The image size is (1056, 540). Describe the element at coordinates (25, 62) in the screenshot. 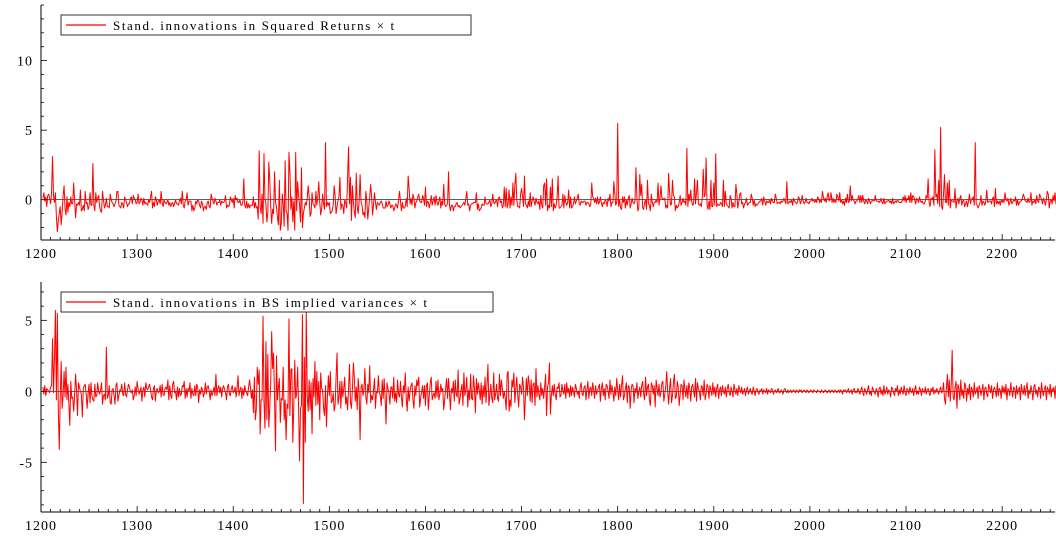

I see `y-tick-label: 10` at that location.